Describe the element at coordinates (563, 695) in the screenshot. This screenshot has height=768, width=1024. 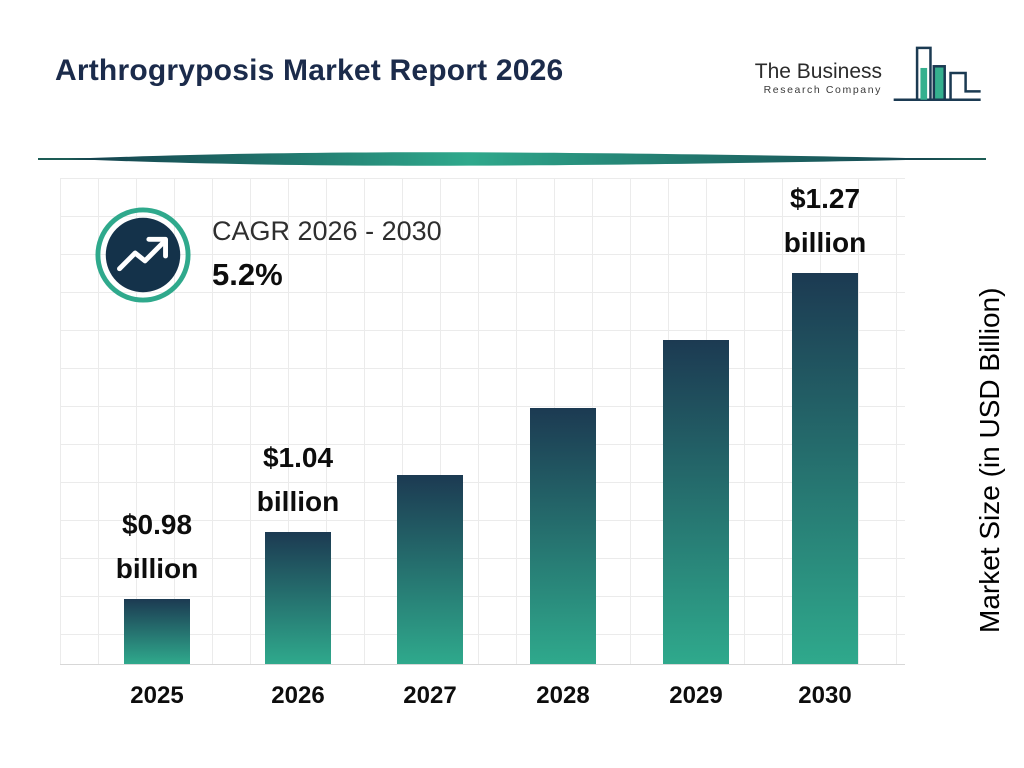
I see `x-tick-2028: 2028` at that location.